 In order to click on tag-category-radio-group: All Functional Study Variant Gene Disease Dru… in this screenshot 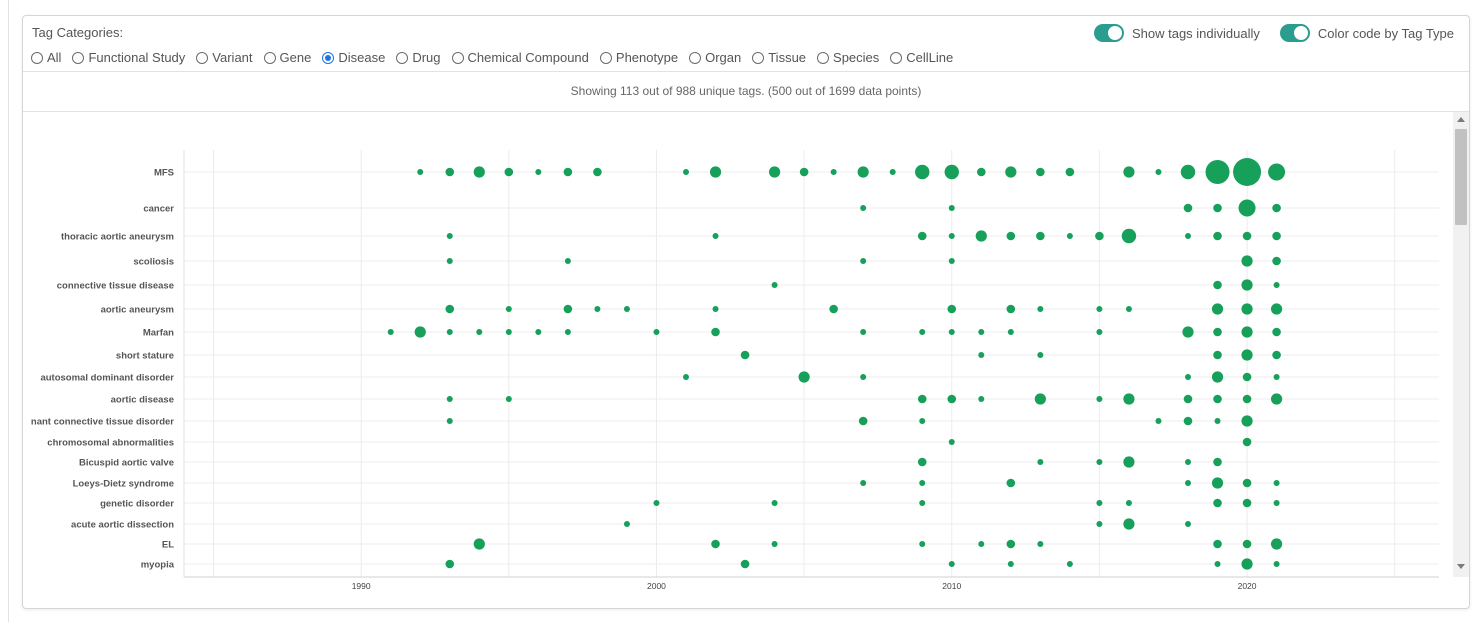, I will do `click(497, 57)`.